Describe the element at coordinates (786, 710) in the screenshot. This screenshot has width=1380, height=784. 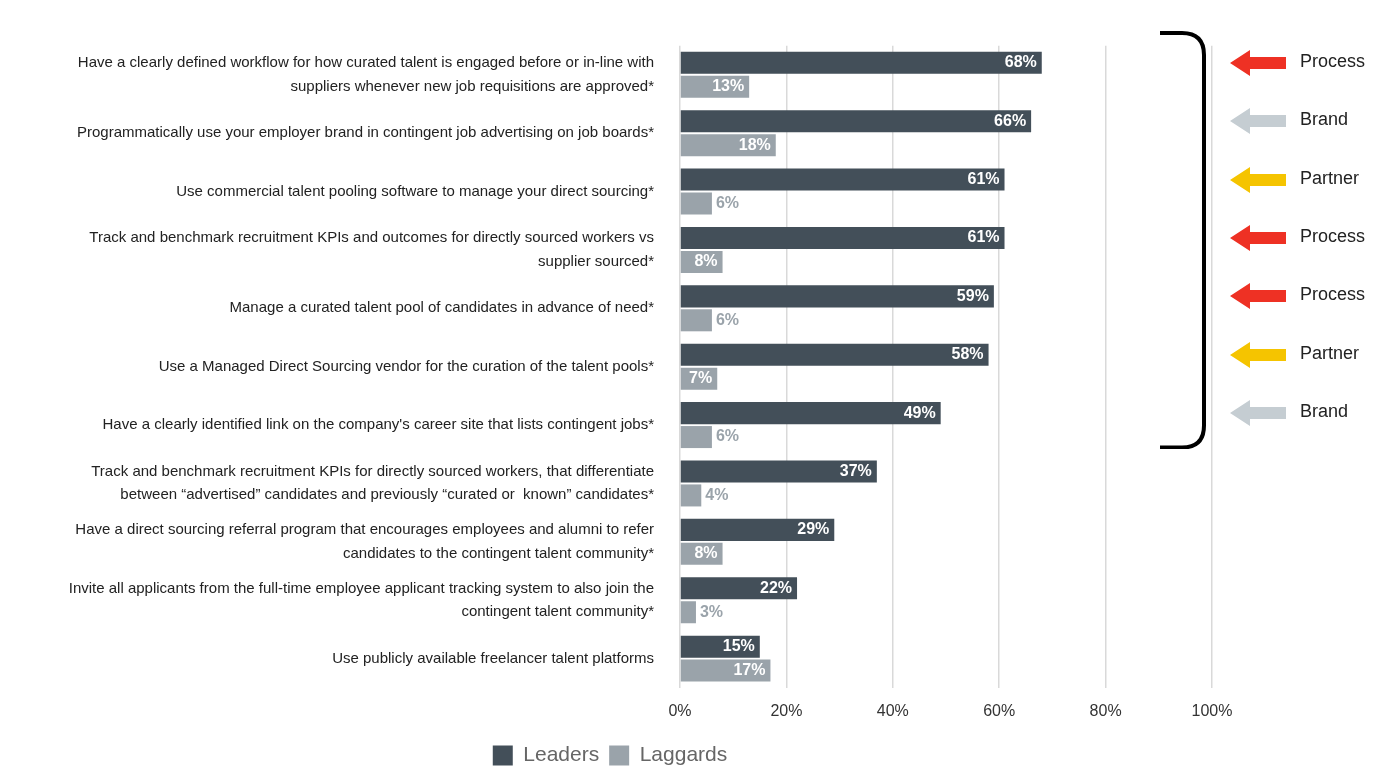
I see `x-tick-label: 20%` at that location.